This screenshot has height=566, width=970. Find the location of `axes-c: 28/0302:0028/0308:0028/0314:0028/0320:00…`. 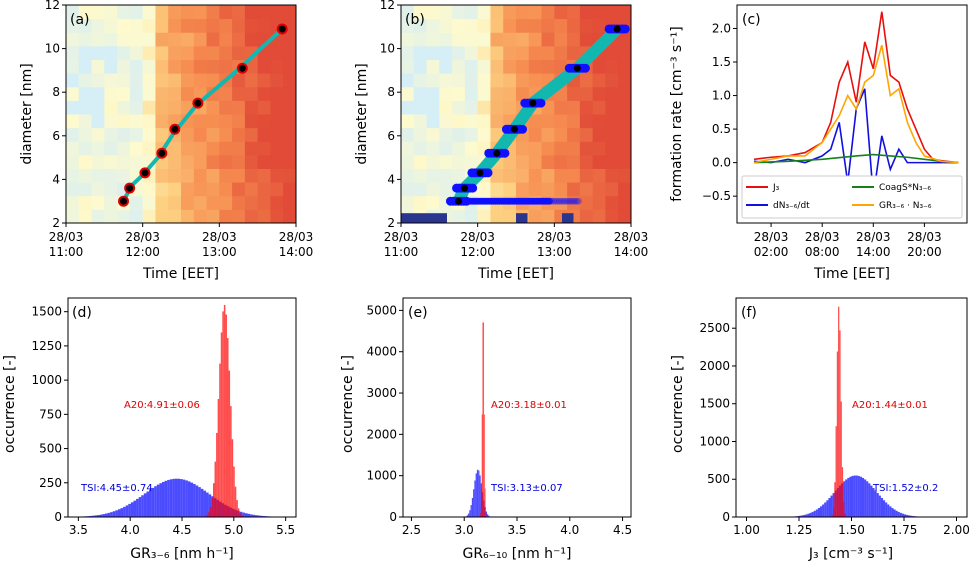

axes-c: 28/0302:0028/0308:0028/0314:0028/0320:00… is located at coordinates (822, 140).